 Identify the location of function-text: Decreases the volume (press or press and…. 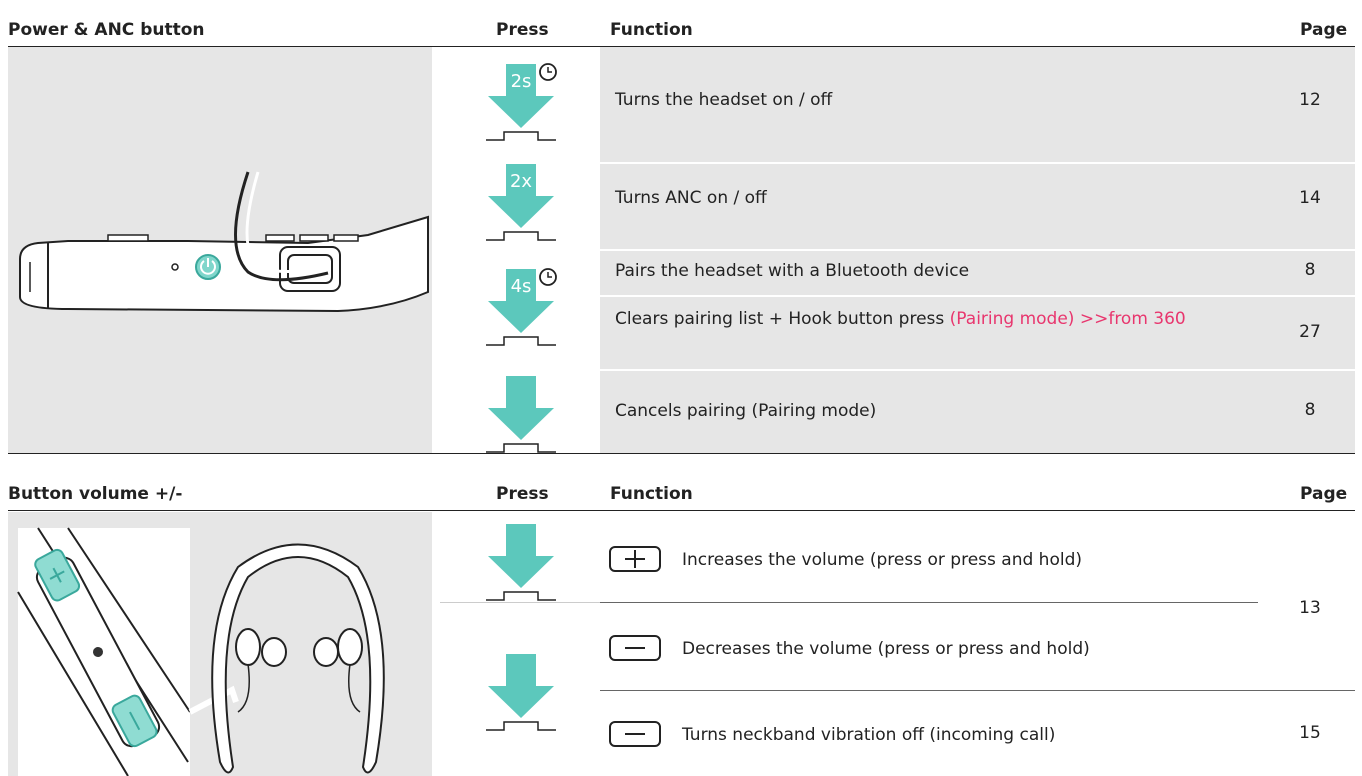
(886, 649).